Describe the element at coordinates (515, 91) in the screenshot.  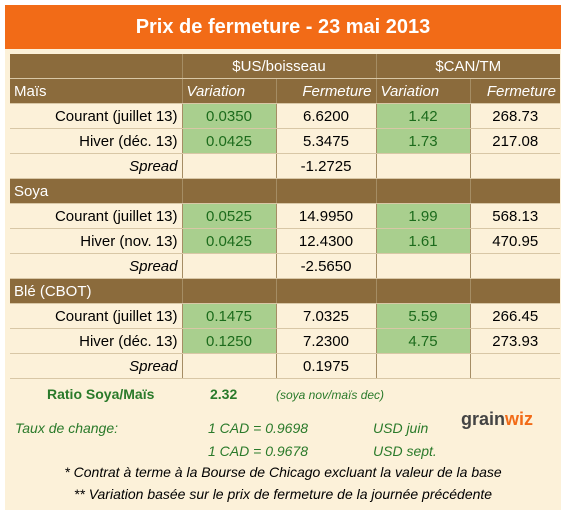
I see `col-cad-fermeture: Fermeture` at that location.